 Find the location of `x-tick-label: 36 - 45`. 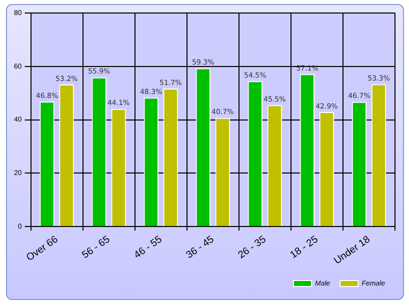

x-tick-label: 36 - 45 is located at coordinates (200, 248).